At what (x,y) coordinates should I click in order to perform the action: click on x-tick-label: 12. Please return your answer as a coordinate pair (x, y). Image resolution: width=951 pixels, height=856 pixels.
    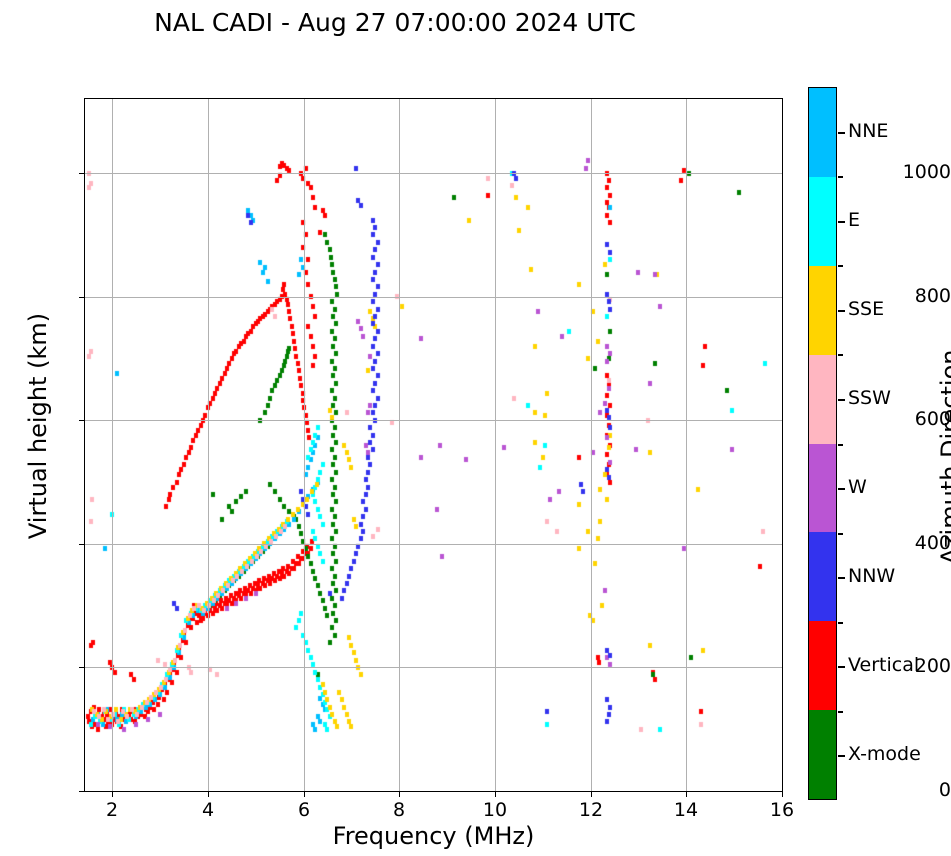
    Looking at the image, I should click on (591, 810).